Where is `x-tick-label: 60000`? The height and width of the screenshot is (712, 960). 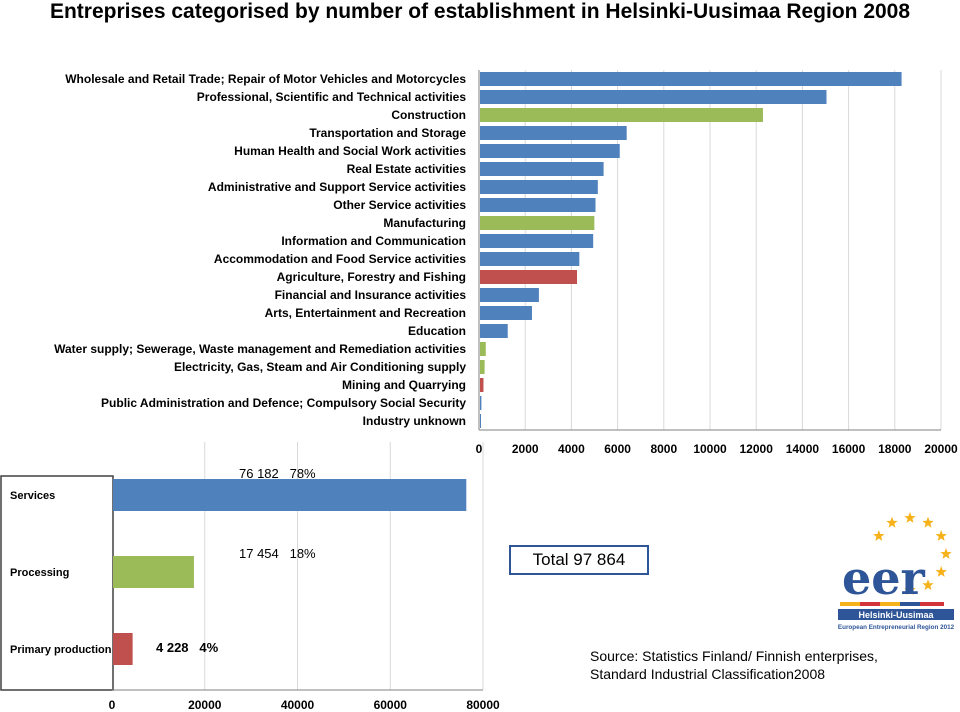 x-tick-label: 60000 is located at coordinates (391, 705).